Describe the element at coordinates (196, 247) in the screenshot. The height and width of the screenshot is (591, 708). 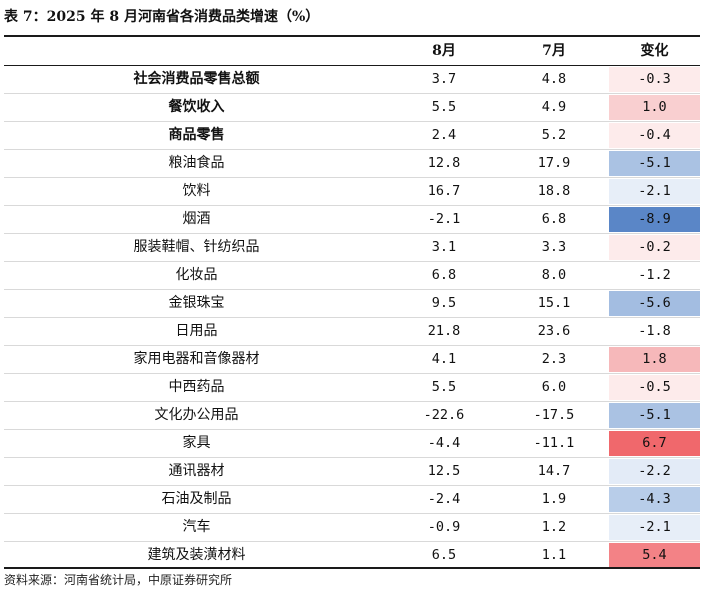
I see `row-label: 服装鞋帽、针纺织品` at that location.